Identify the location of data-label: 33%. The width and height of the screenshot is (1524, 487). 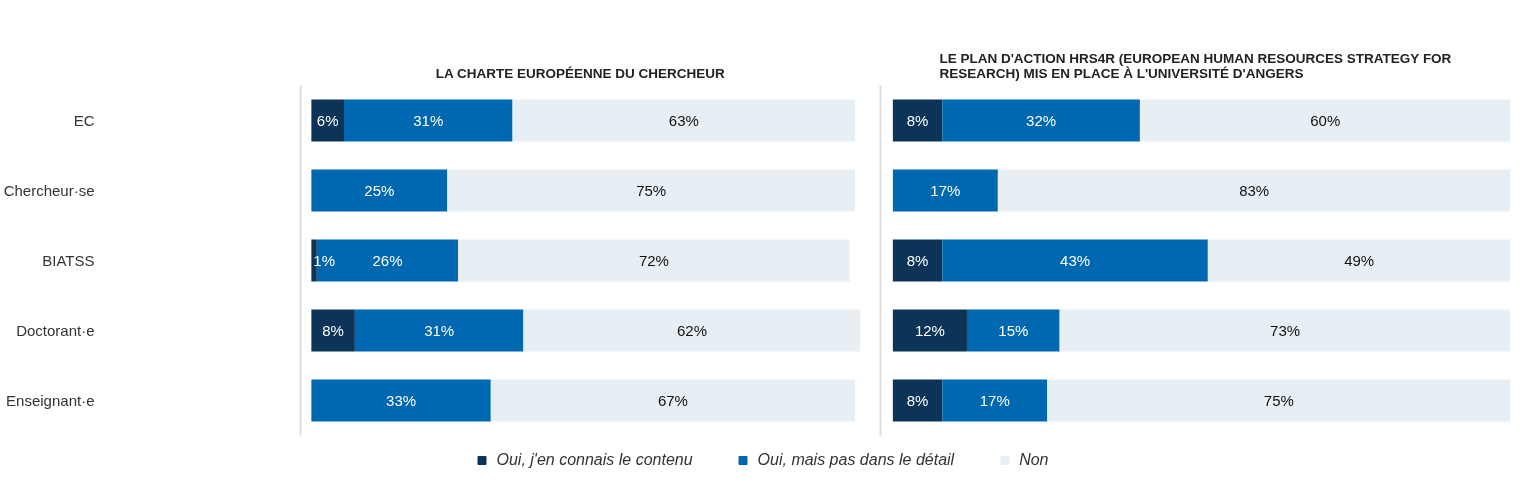
(401, 400).